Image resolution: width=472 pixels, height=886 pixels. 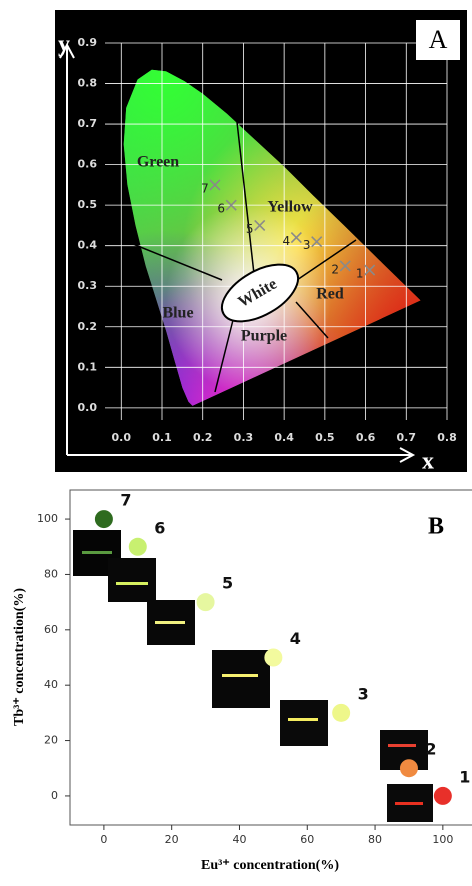 I want to click on y-tick-label: 80, so click(x=51, y=573).